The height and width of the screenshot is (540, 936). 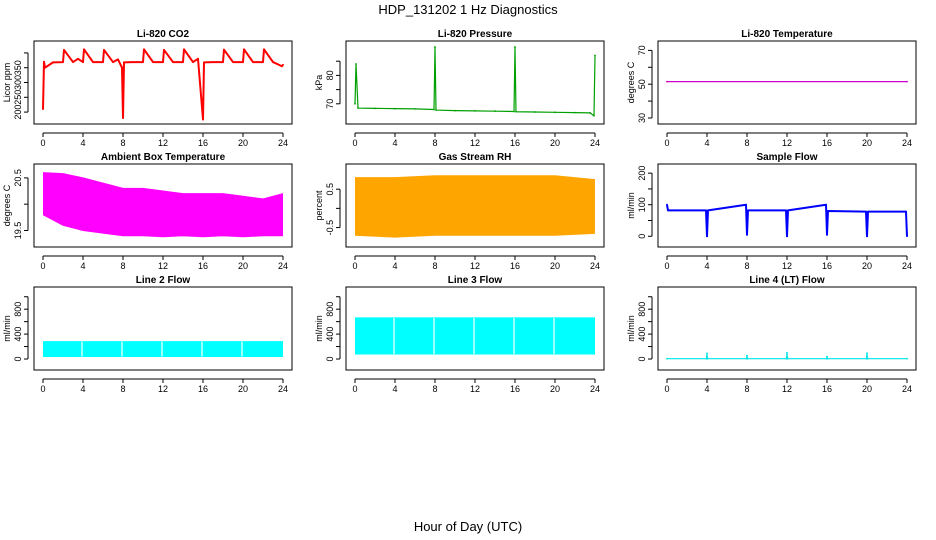 I want to click on y-tick-label: 19.5, so click(x=18, y=231).